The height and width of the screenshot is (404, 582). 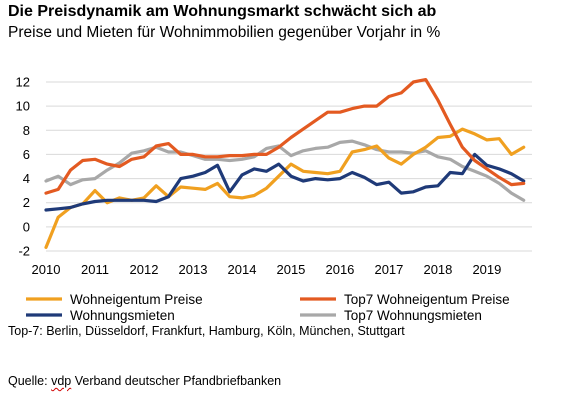 I want to click on x-tick-label: 2013, so click(x=193, y=269).